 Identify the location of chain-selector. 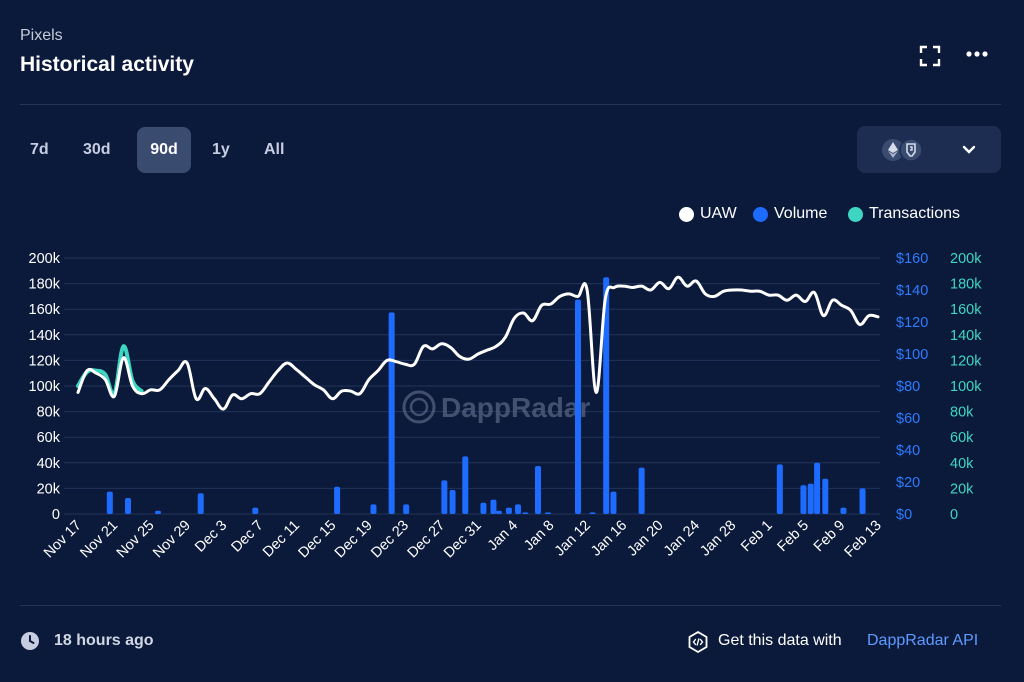
(929, 149).